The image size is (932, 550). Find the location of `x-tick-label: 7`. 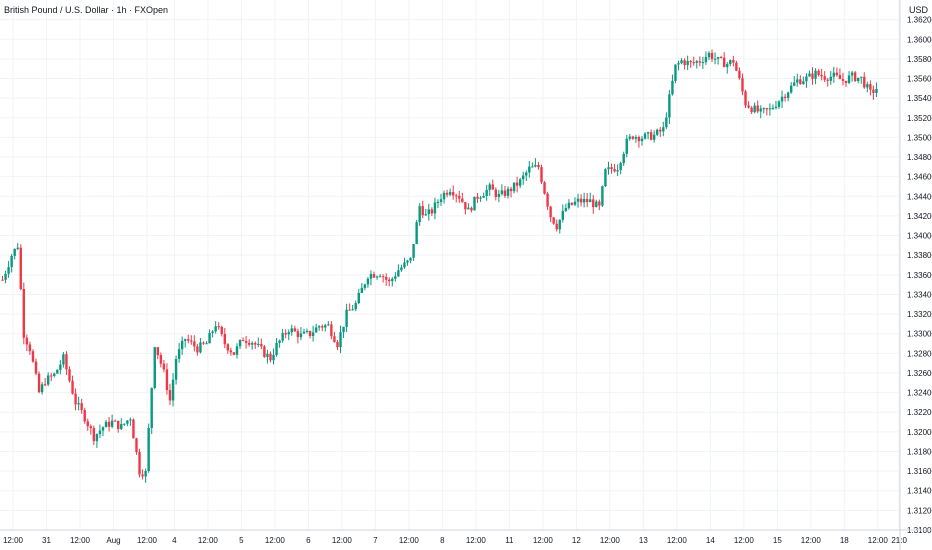

x-tick-label: 7 is located at coordinates (375, 540).